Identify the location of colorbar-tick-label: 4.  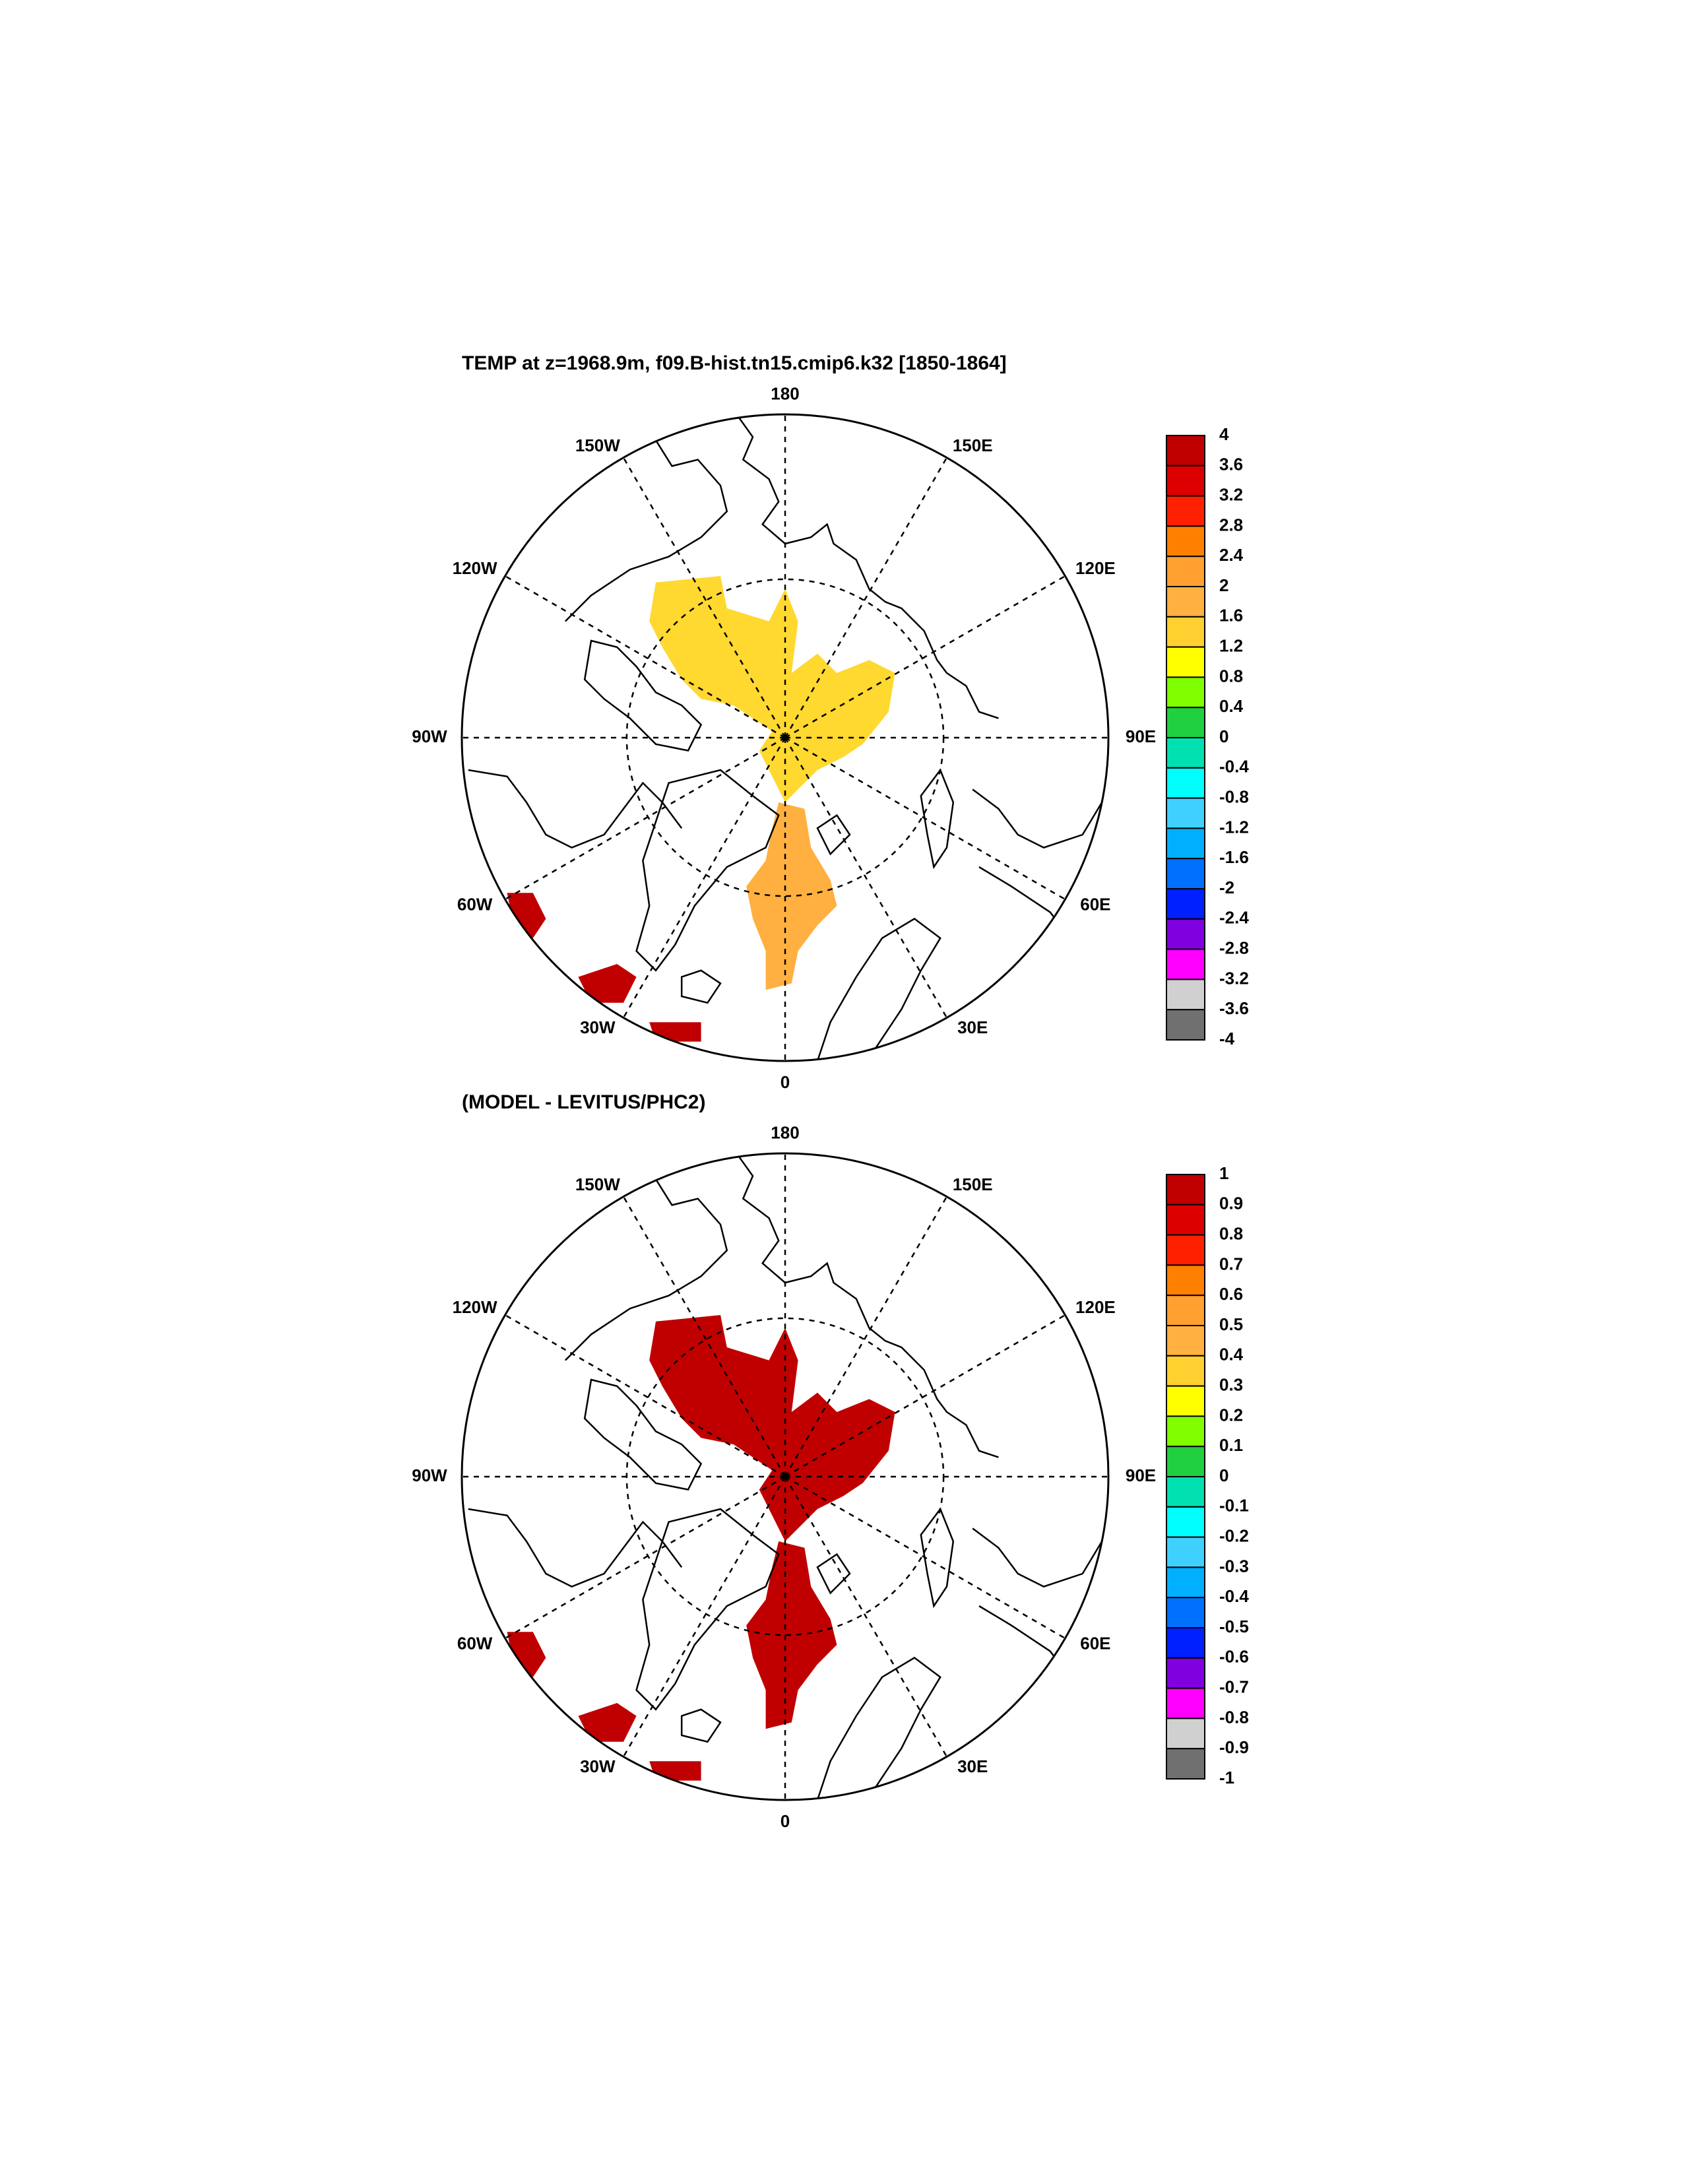
(1224, 434).